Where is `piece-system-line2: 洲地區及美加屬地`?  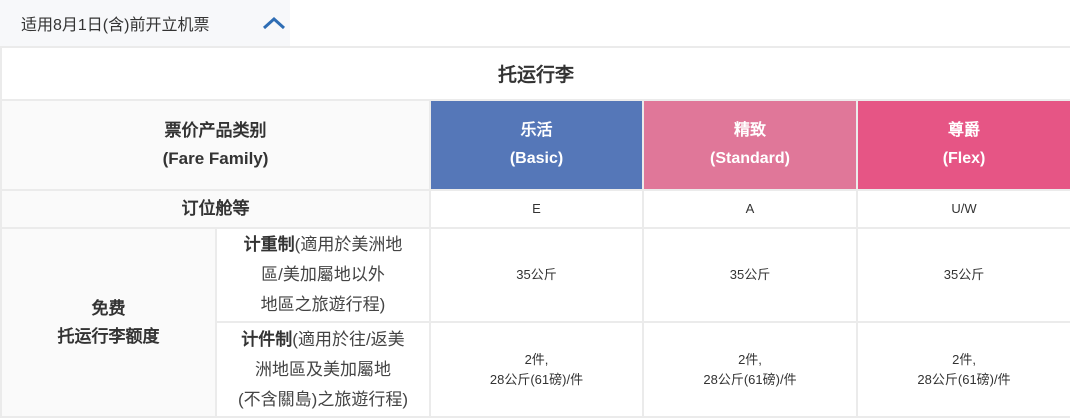 piece-system-line2: 洲地區及美加屬地 is located at coordinates (323, 369).